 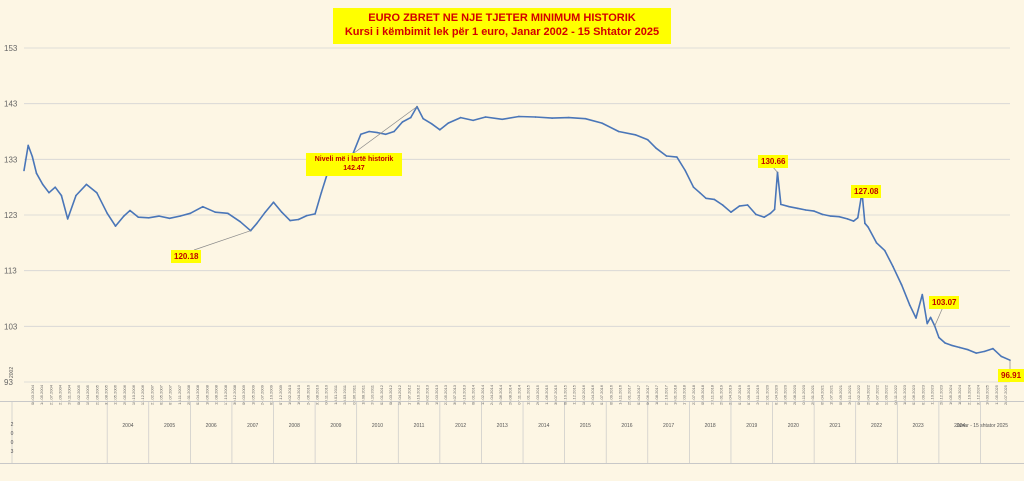 What do you see at coordinates (12, 425) in the screenshot?
I see `x-leading-year-digit: 2` at bounding box center [12, 425].